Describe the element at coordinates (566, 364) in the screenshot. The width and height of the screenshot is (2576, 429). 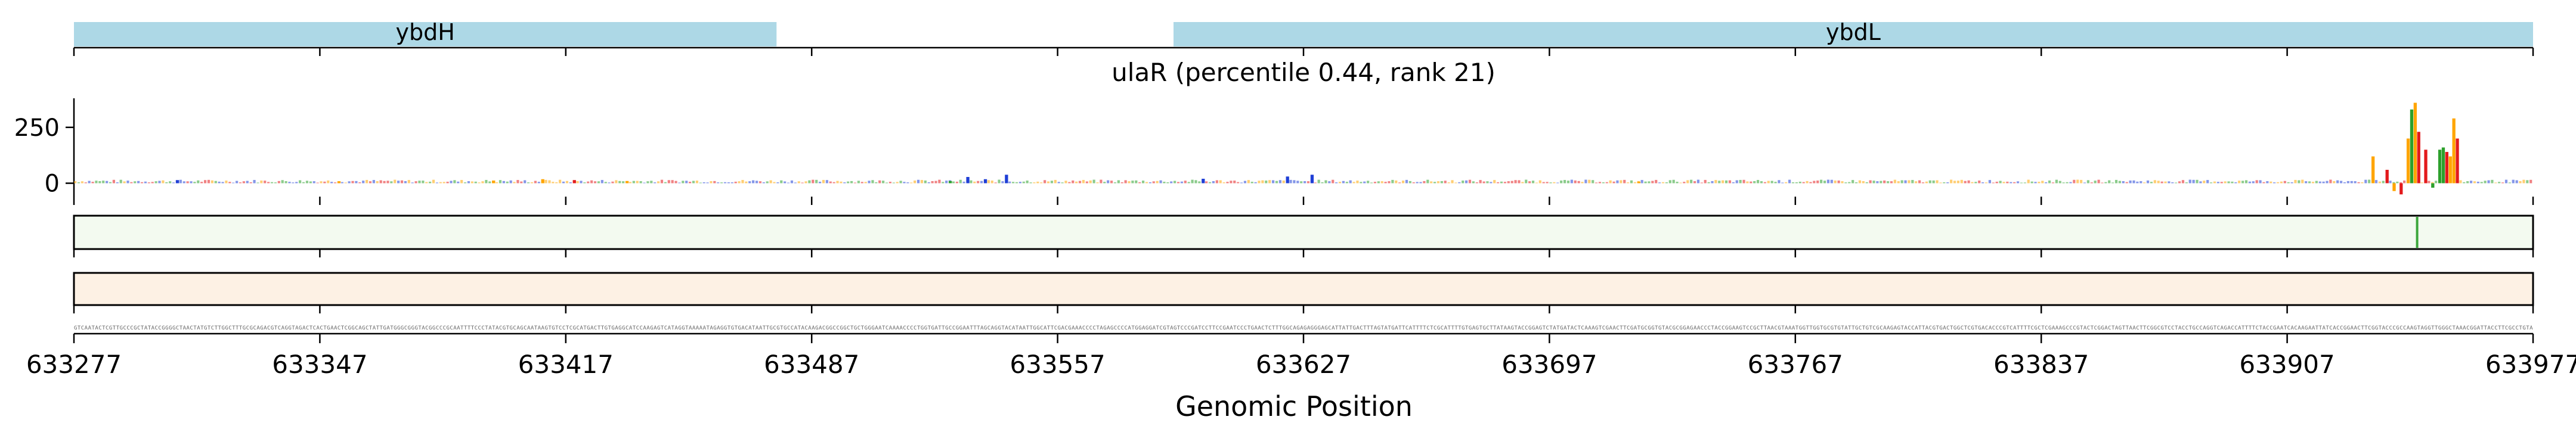
I see `x-tick-label: 633417` at that location.